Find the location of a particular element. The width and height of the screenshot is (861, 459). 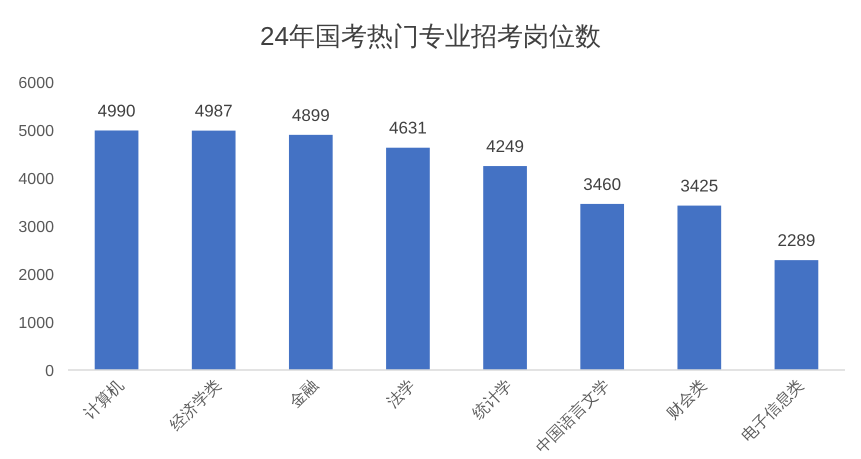

x-tick-label: 电子信息类 is located at coordinates (773, 411).